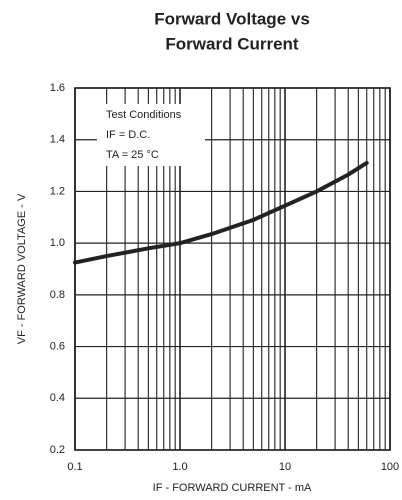 The width and height of the screenshot is (402, 500). Describe the element at coordinates (179, 467) in the screenshot. I see `x-tick-label: 1.0` at that location.